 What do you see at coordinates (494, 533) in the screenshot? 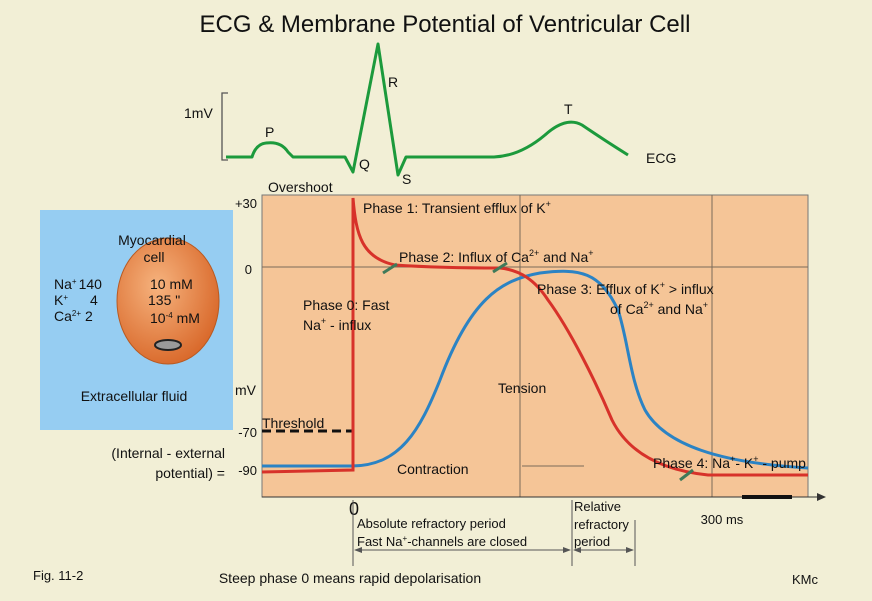
I see `refractory-period-markers` at bounding box center [494, 533].